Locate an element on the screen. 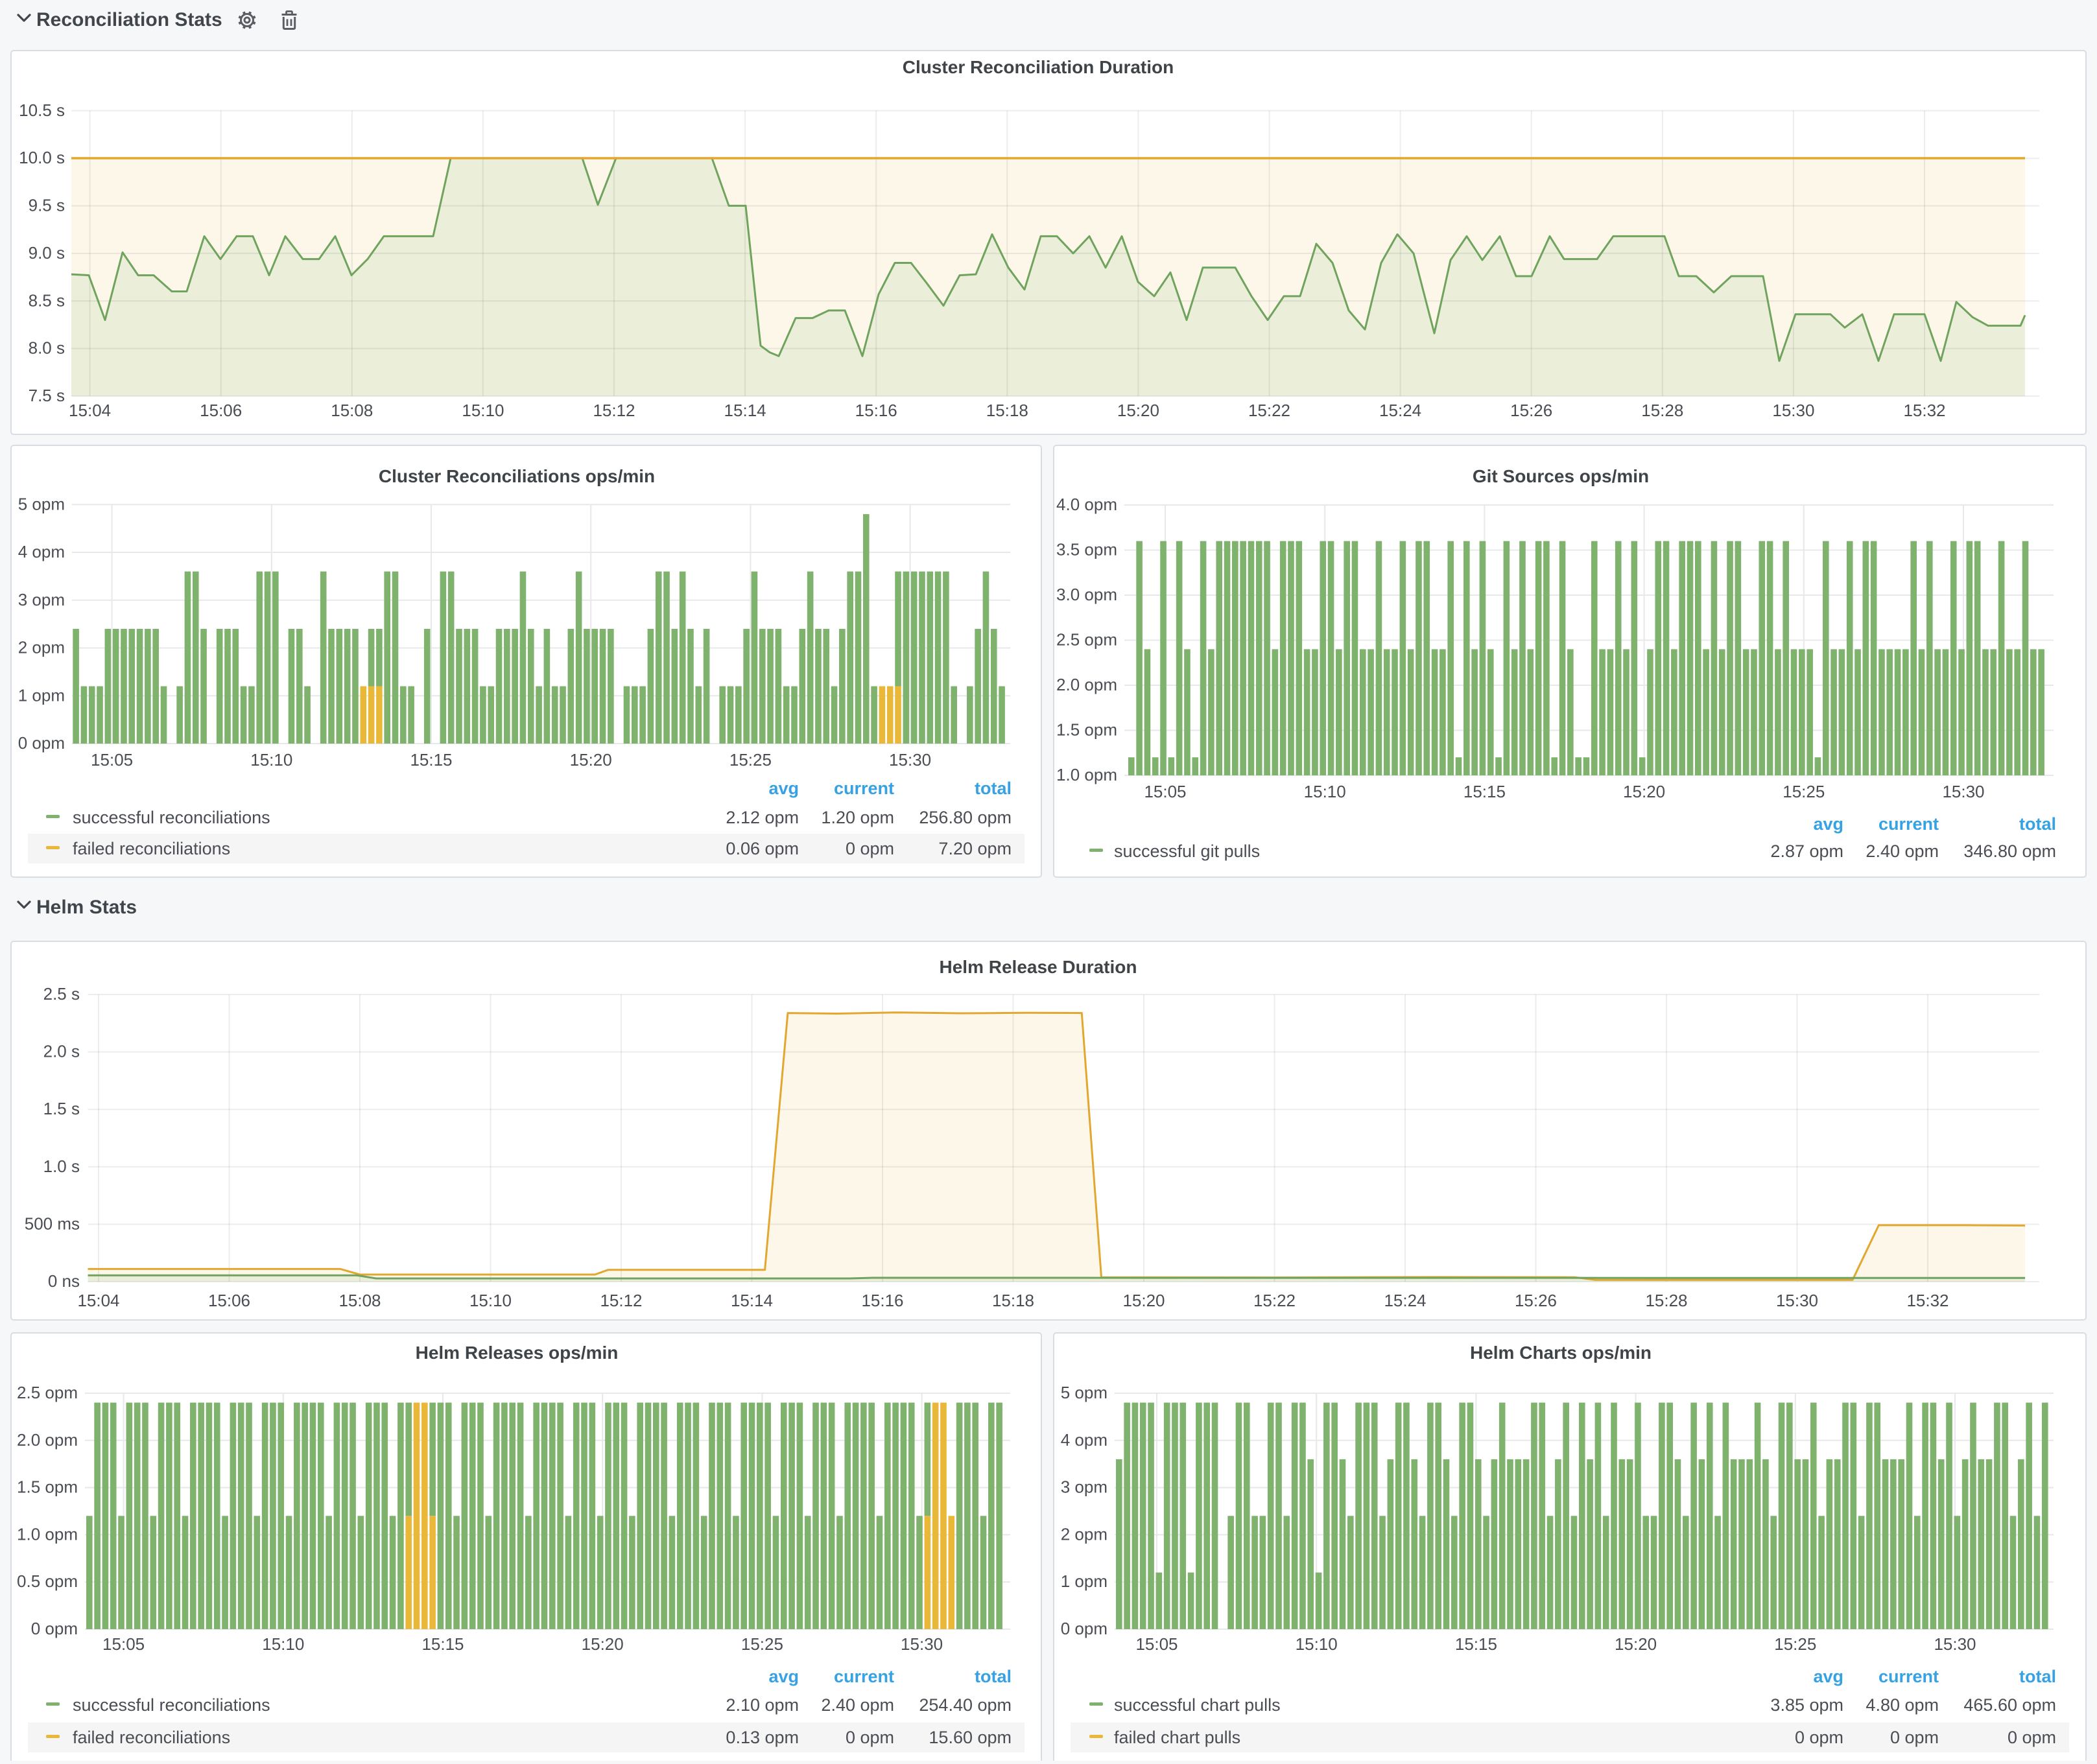  svg-text: 3.0 opm is located at coordinates (1086, 594).